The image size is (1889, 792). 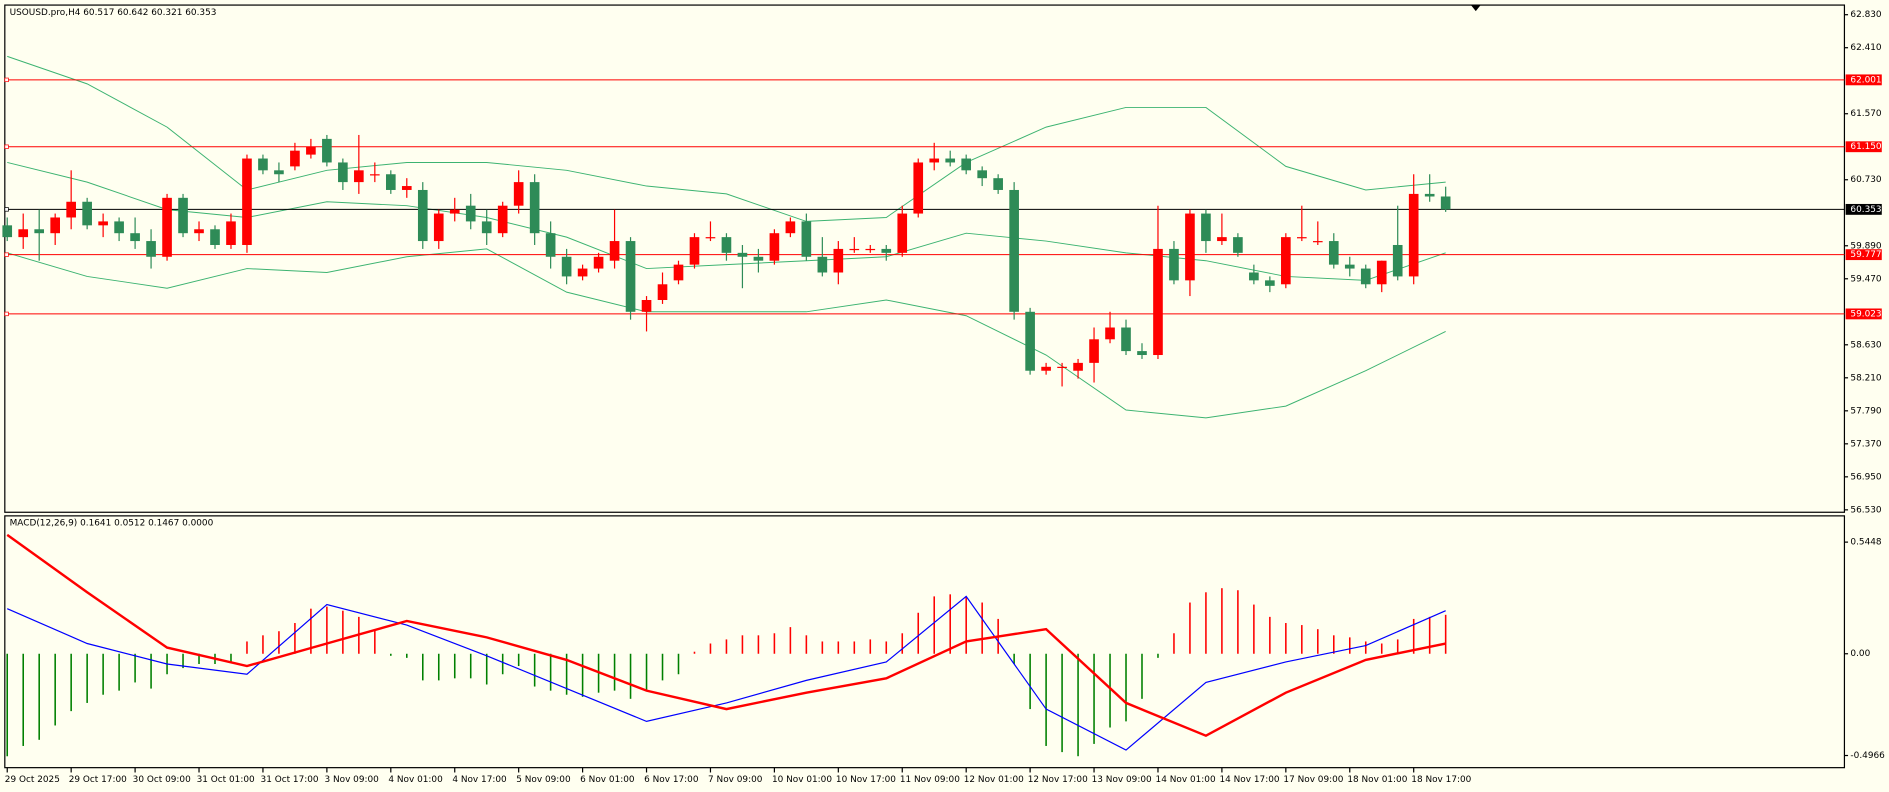 What do you see at coordinates (415, 780) in the screenshot?
I see `x-tick-label: 4 Nov 01:00` at bounding box center [415, 780].